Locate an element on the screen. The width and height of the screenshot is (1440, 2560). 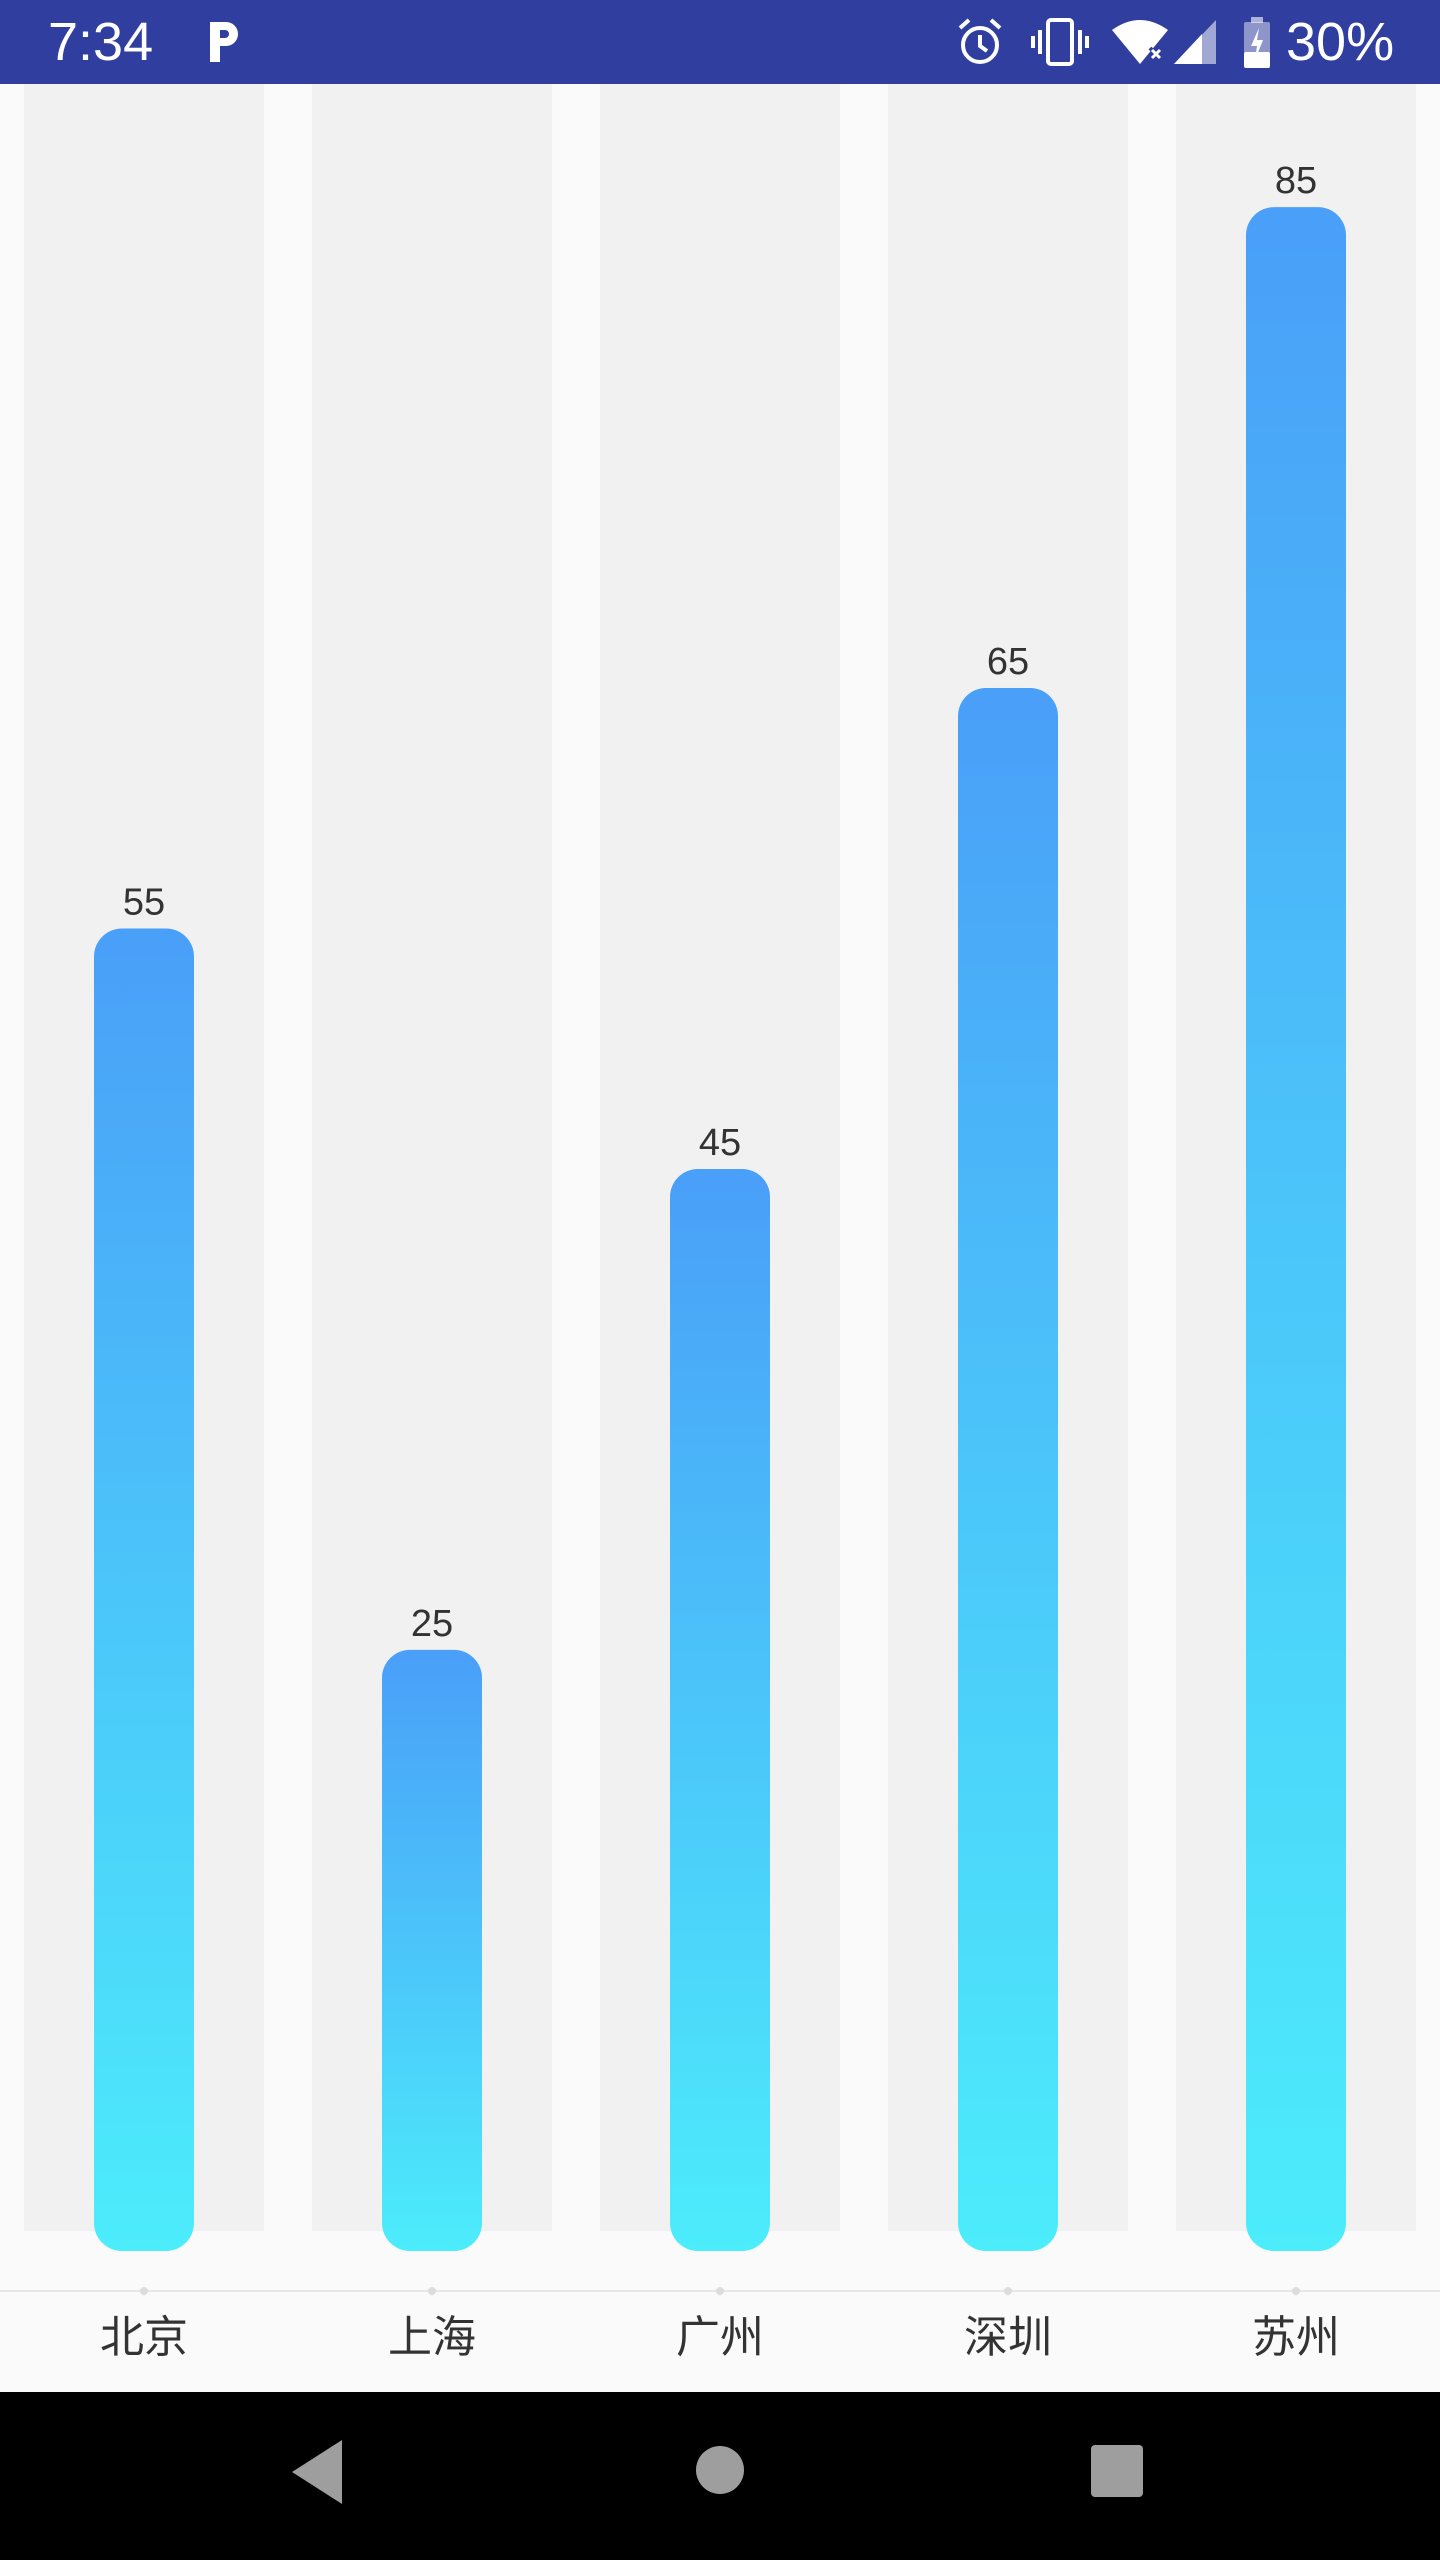
category-label: 上海 is located at coordinates (432, 2337).